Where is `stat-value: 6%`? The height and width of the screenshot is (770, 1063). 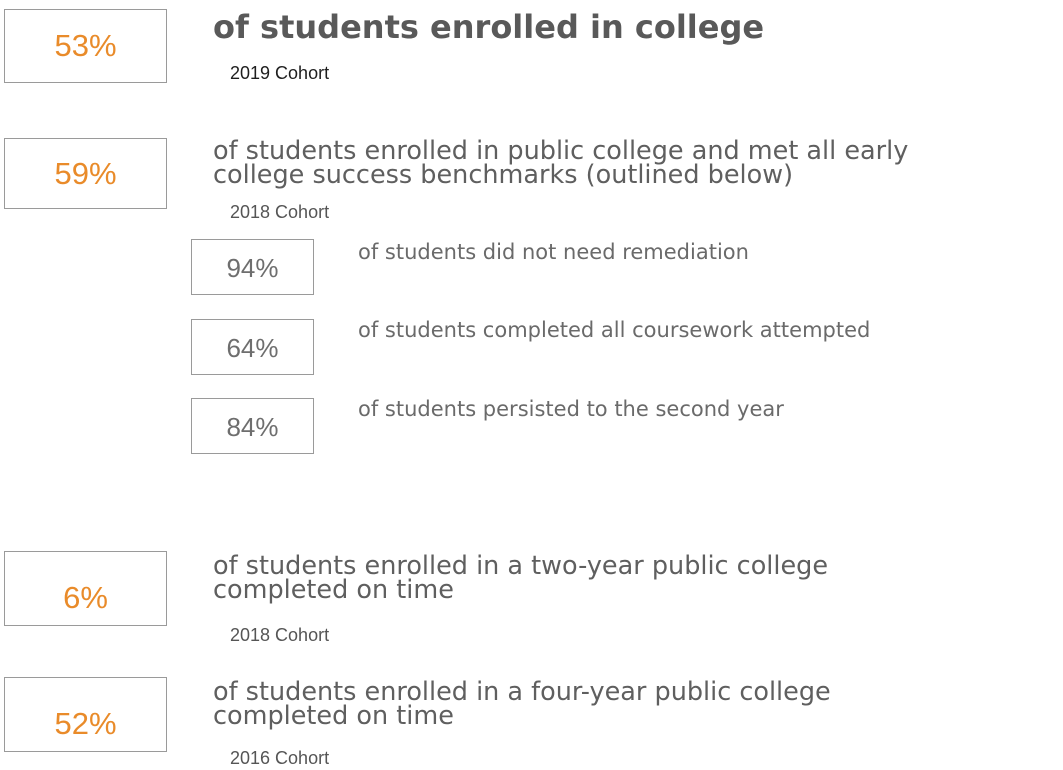 stat-value: 6% is located at coordinates (85, 597).